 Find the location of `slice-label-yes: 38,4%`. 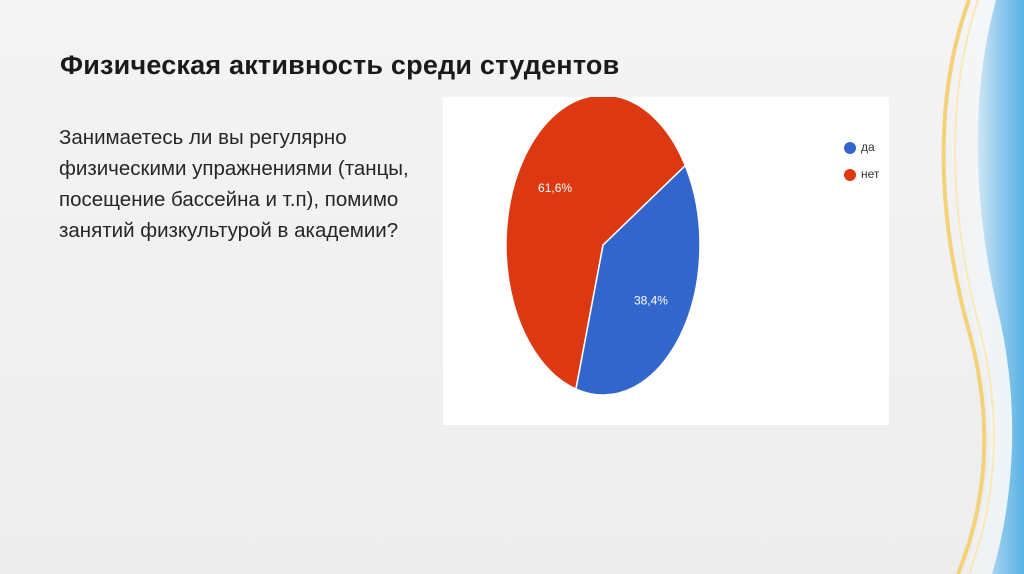

slice-label-yes: 38,4% is located at coordinates (651, 300).